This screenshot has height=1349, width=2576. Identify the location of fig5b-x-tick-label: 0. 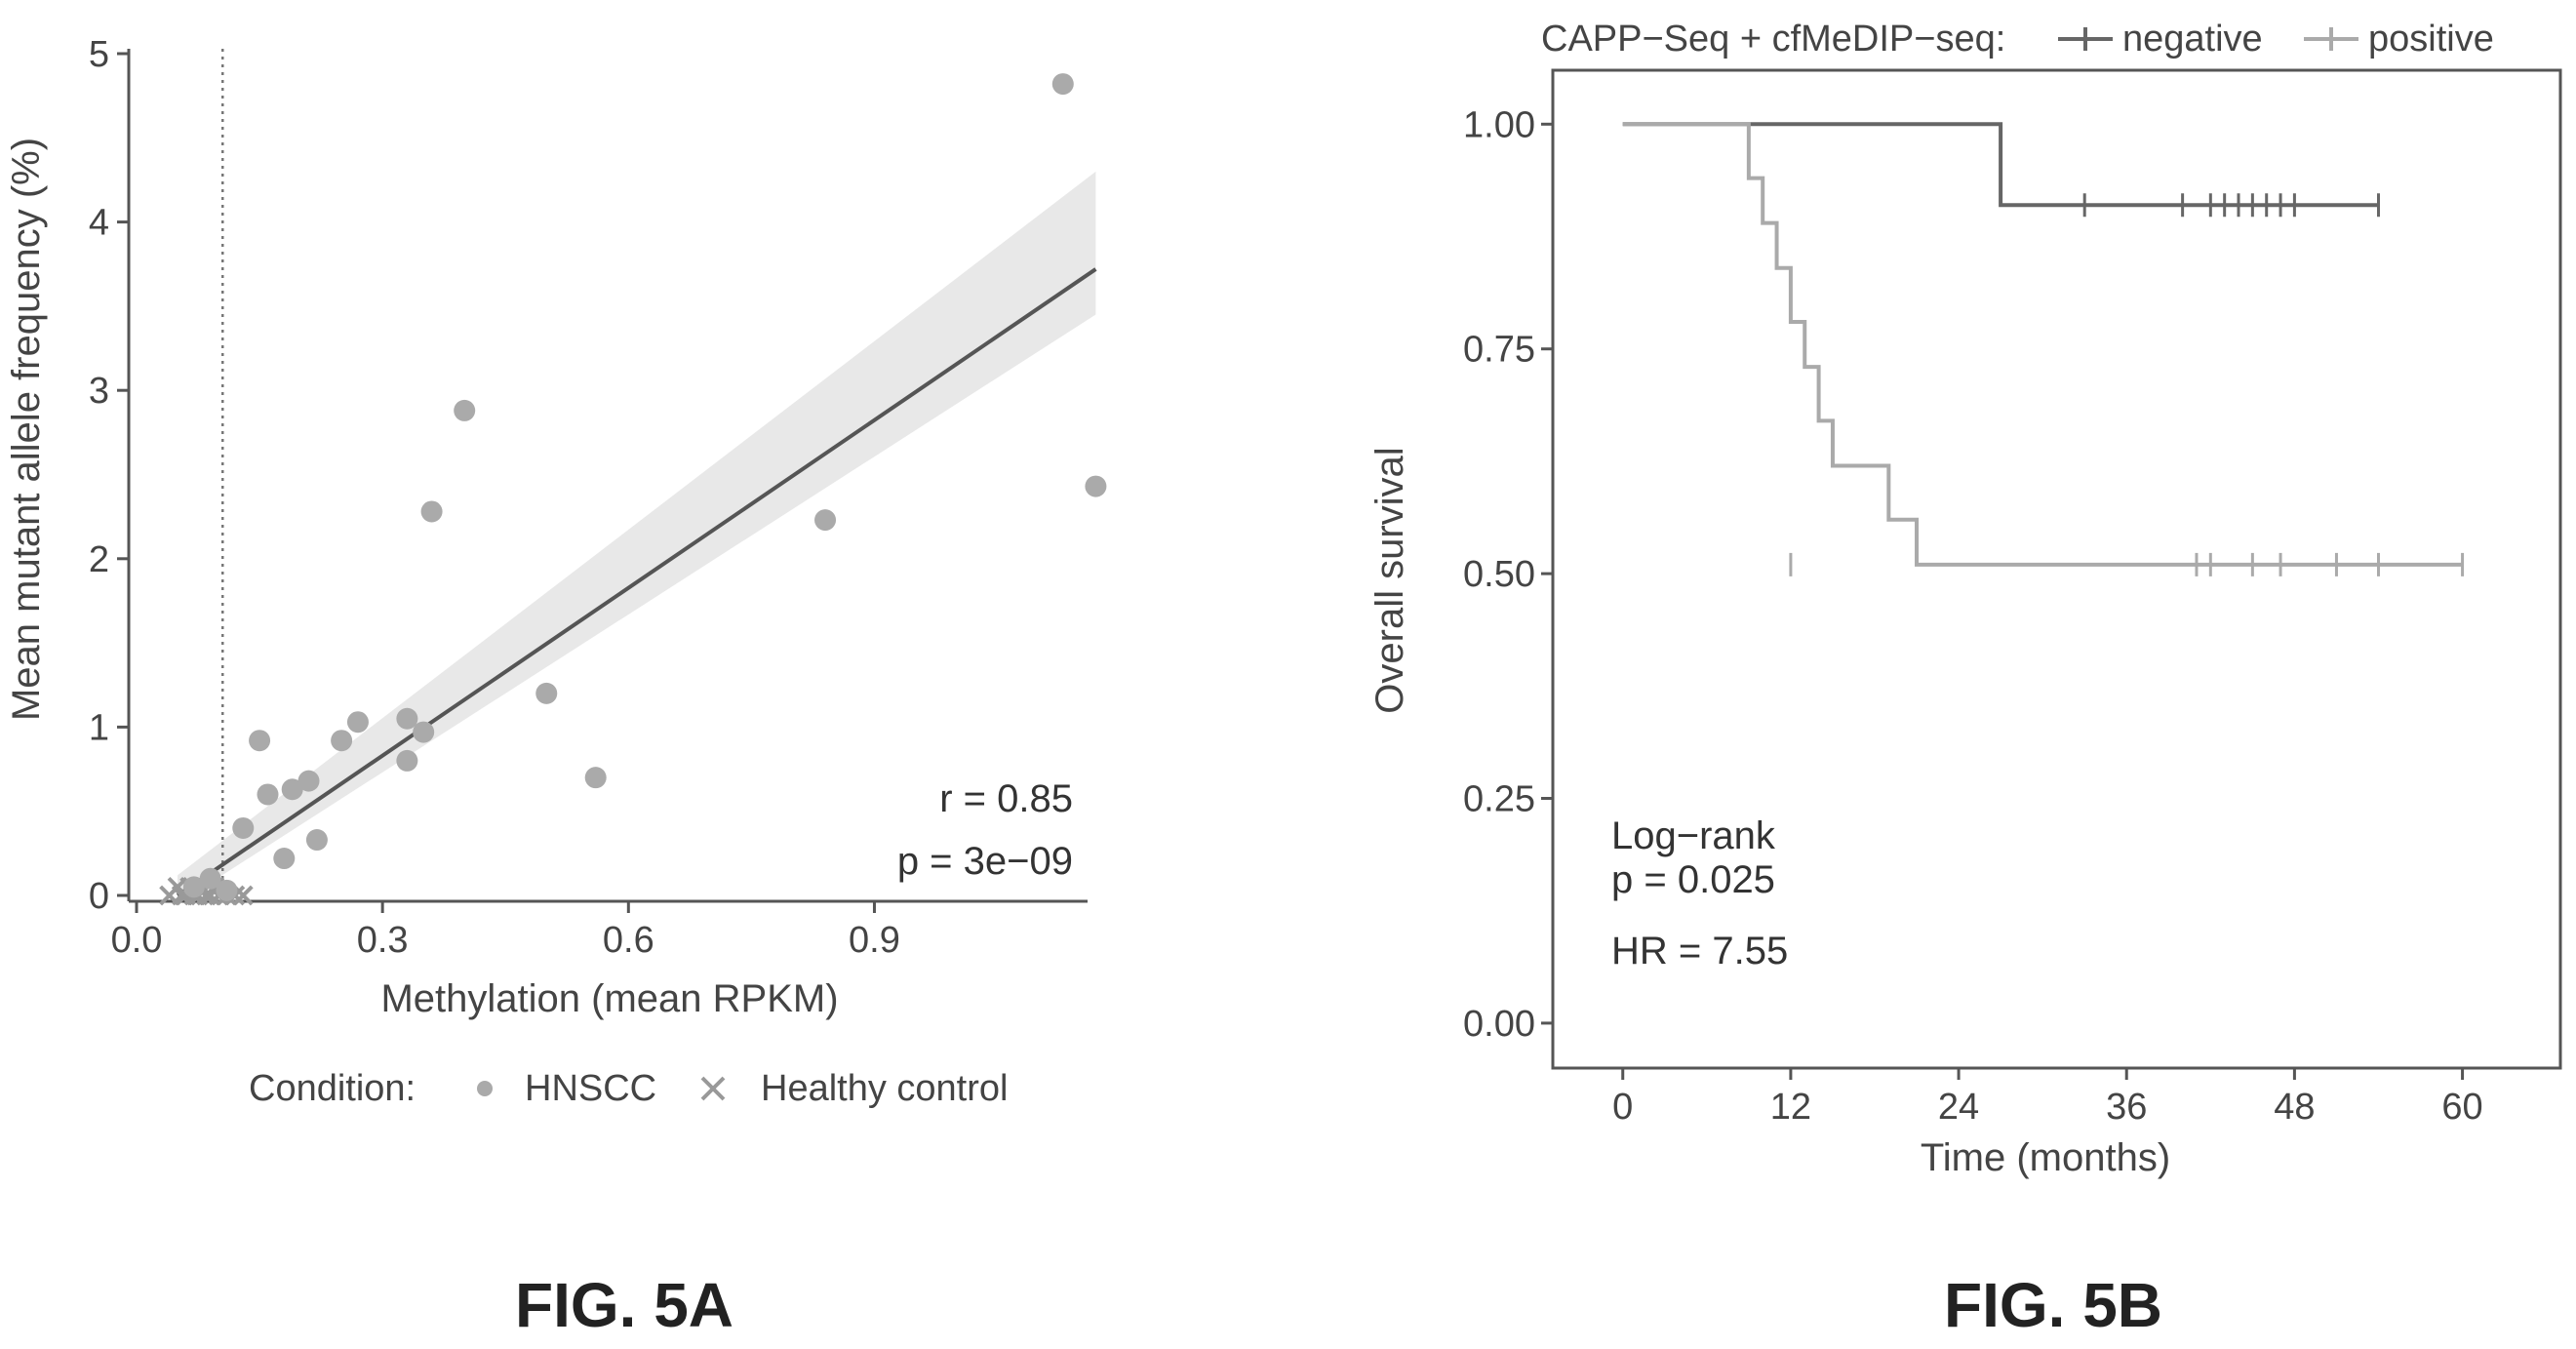
(1622, 1107).